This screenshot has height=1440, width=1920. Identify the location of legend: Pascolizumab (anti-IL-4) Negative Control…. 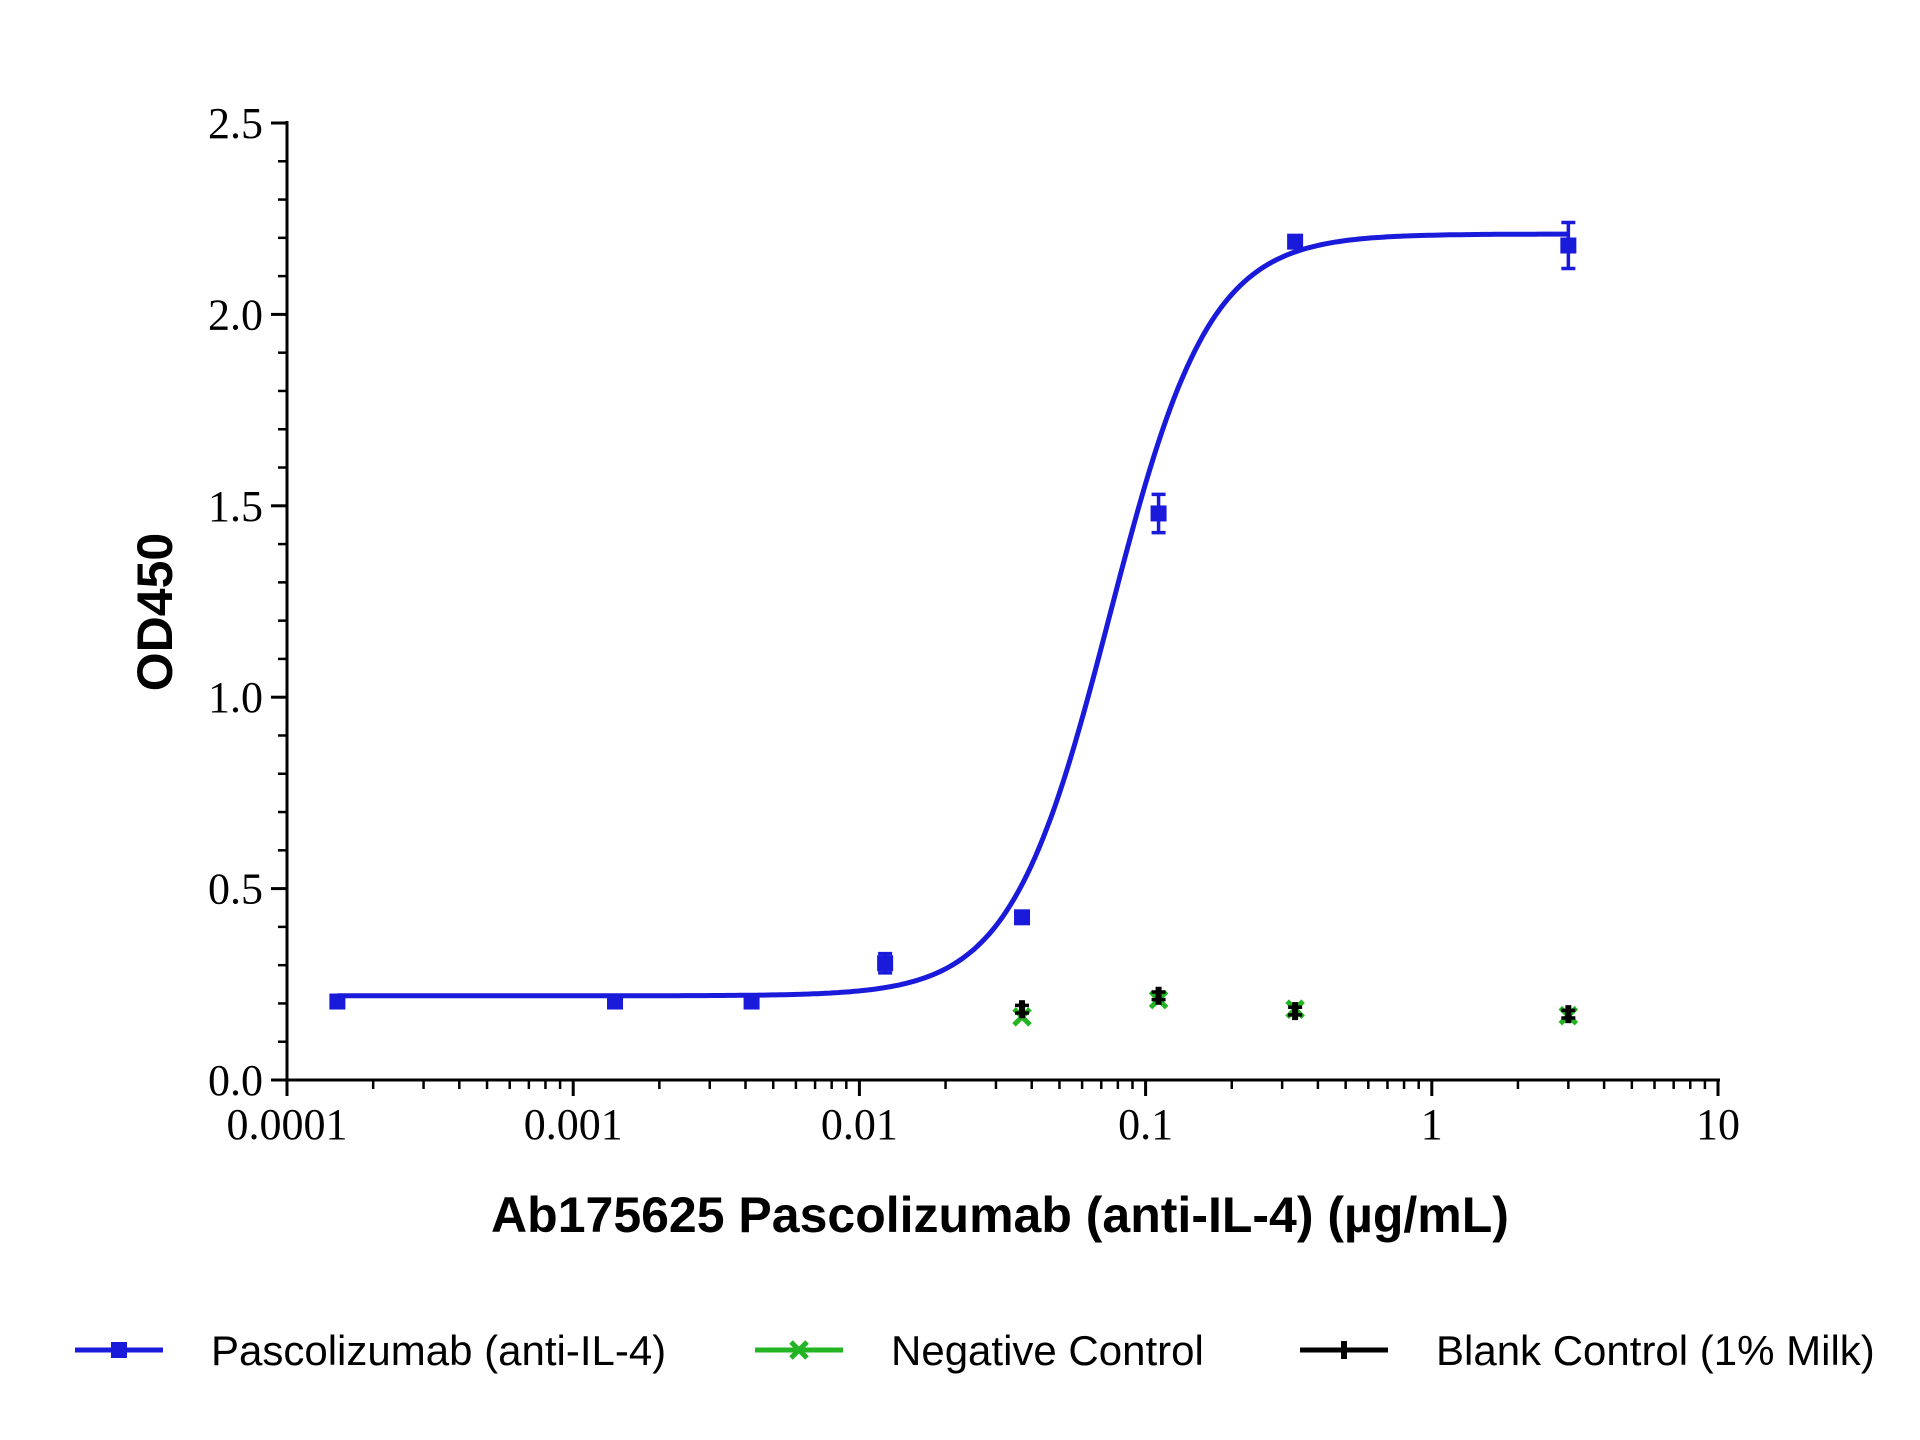
(975, 1350).